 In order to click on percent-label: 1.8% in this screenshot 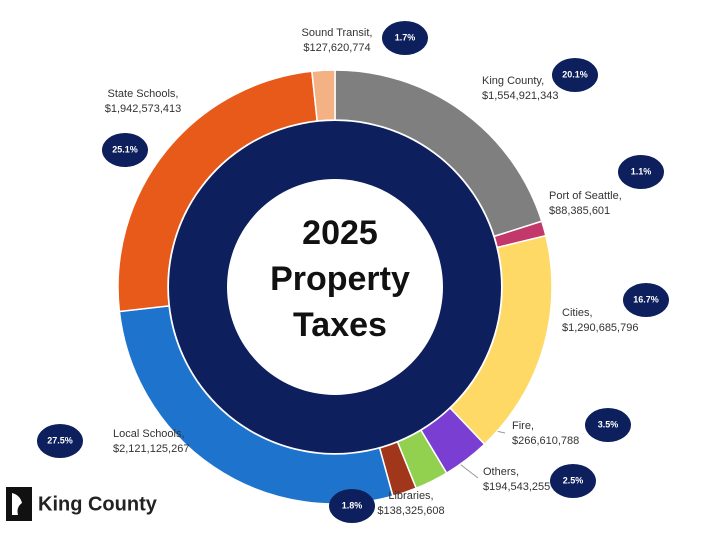, I will do `click(352, 505)`.